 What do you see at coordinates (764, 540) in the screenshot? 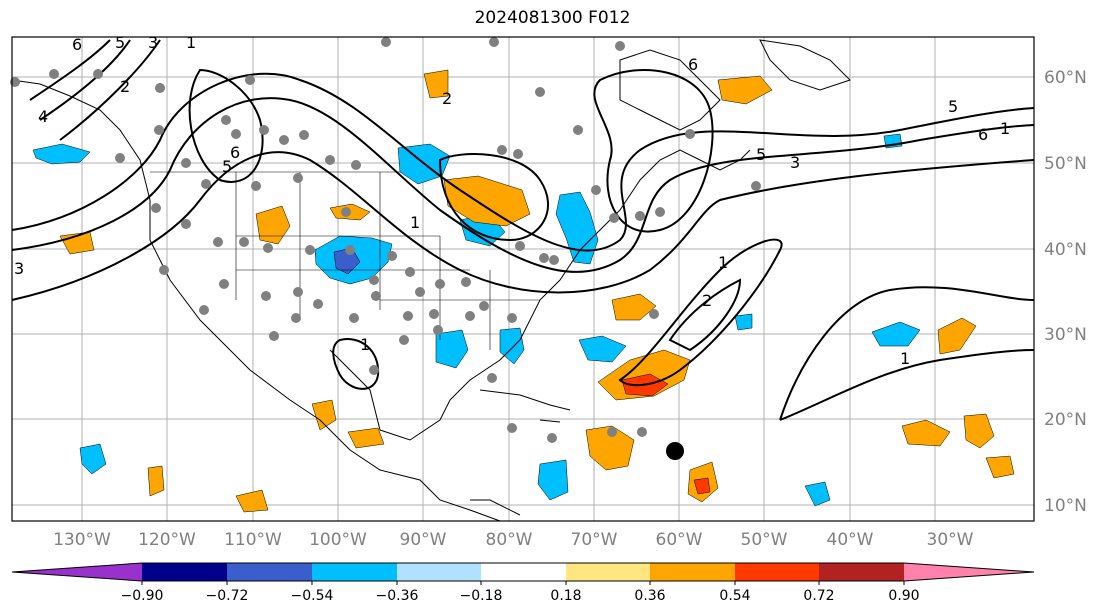
I see `lon-label: 50°W` at bounding box center [764, 540].